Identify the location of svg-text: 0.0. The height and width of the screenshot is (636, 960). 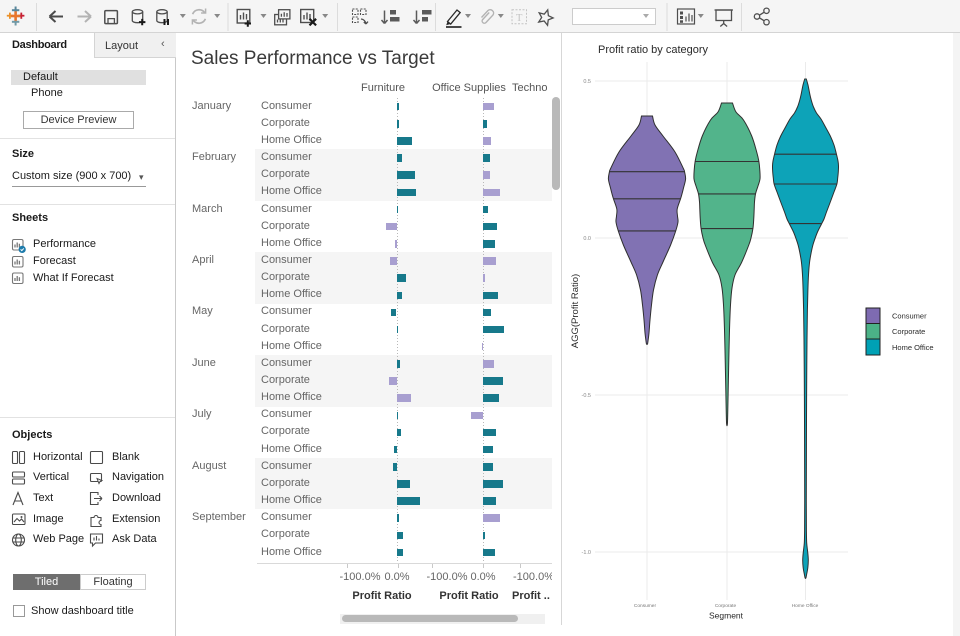
(587, 239).